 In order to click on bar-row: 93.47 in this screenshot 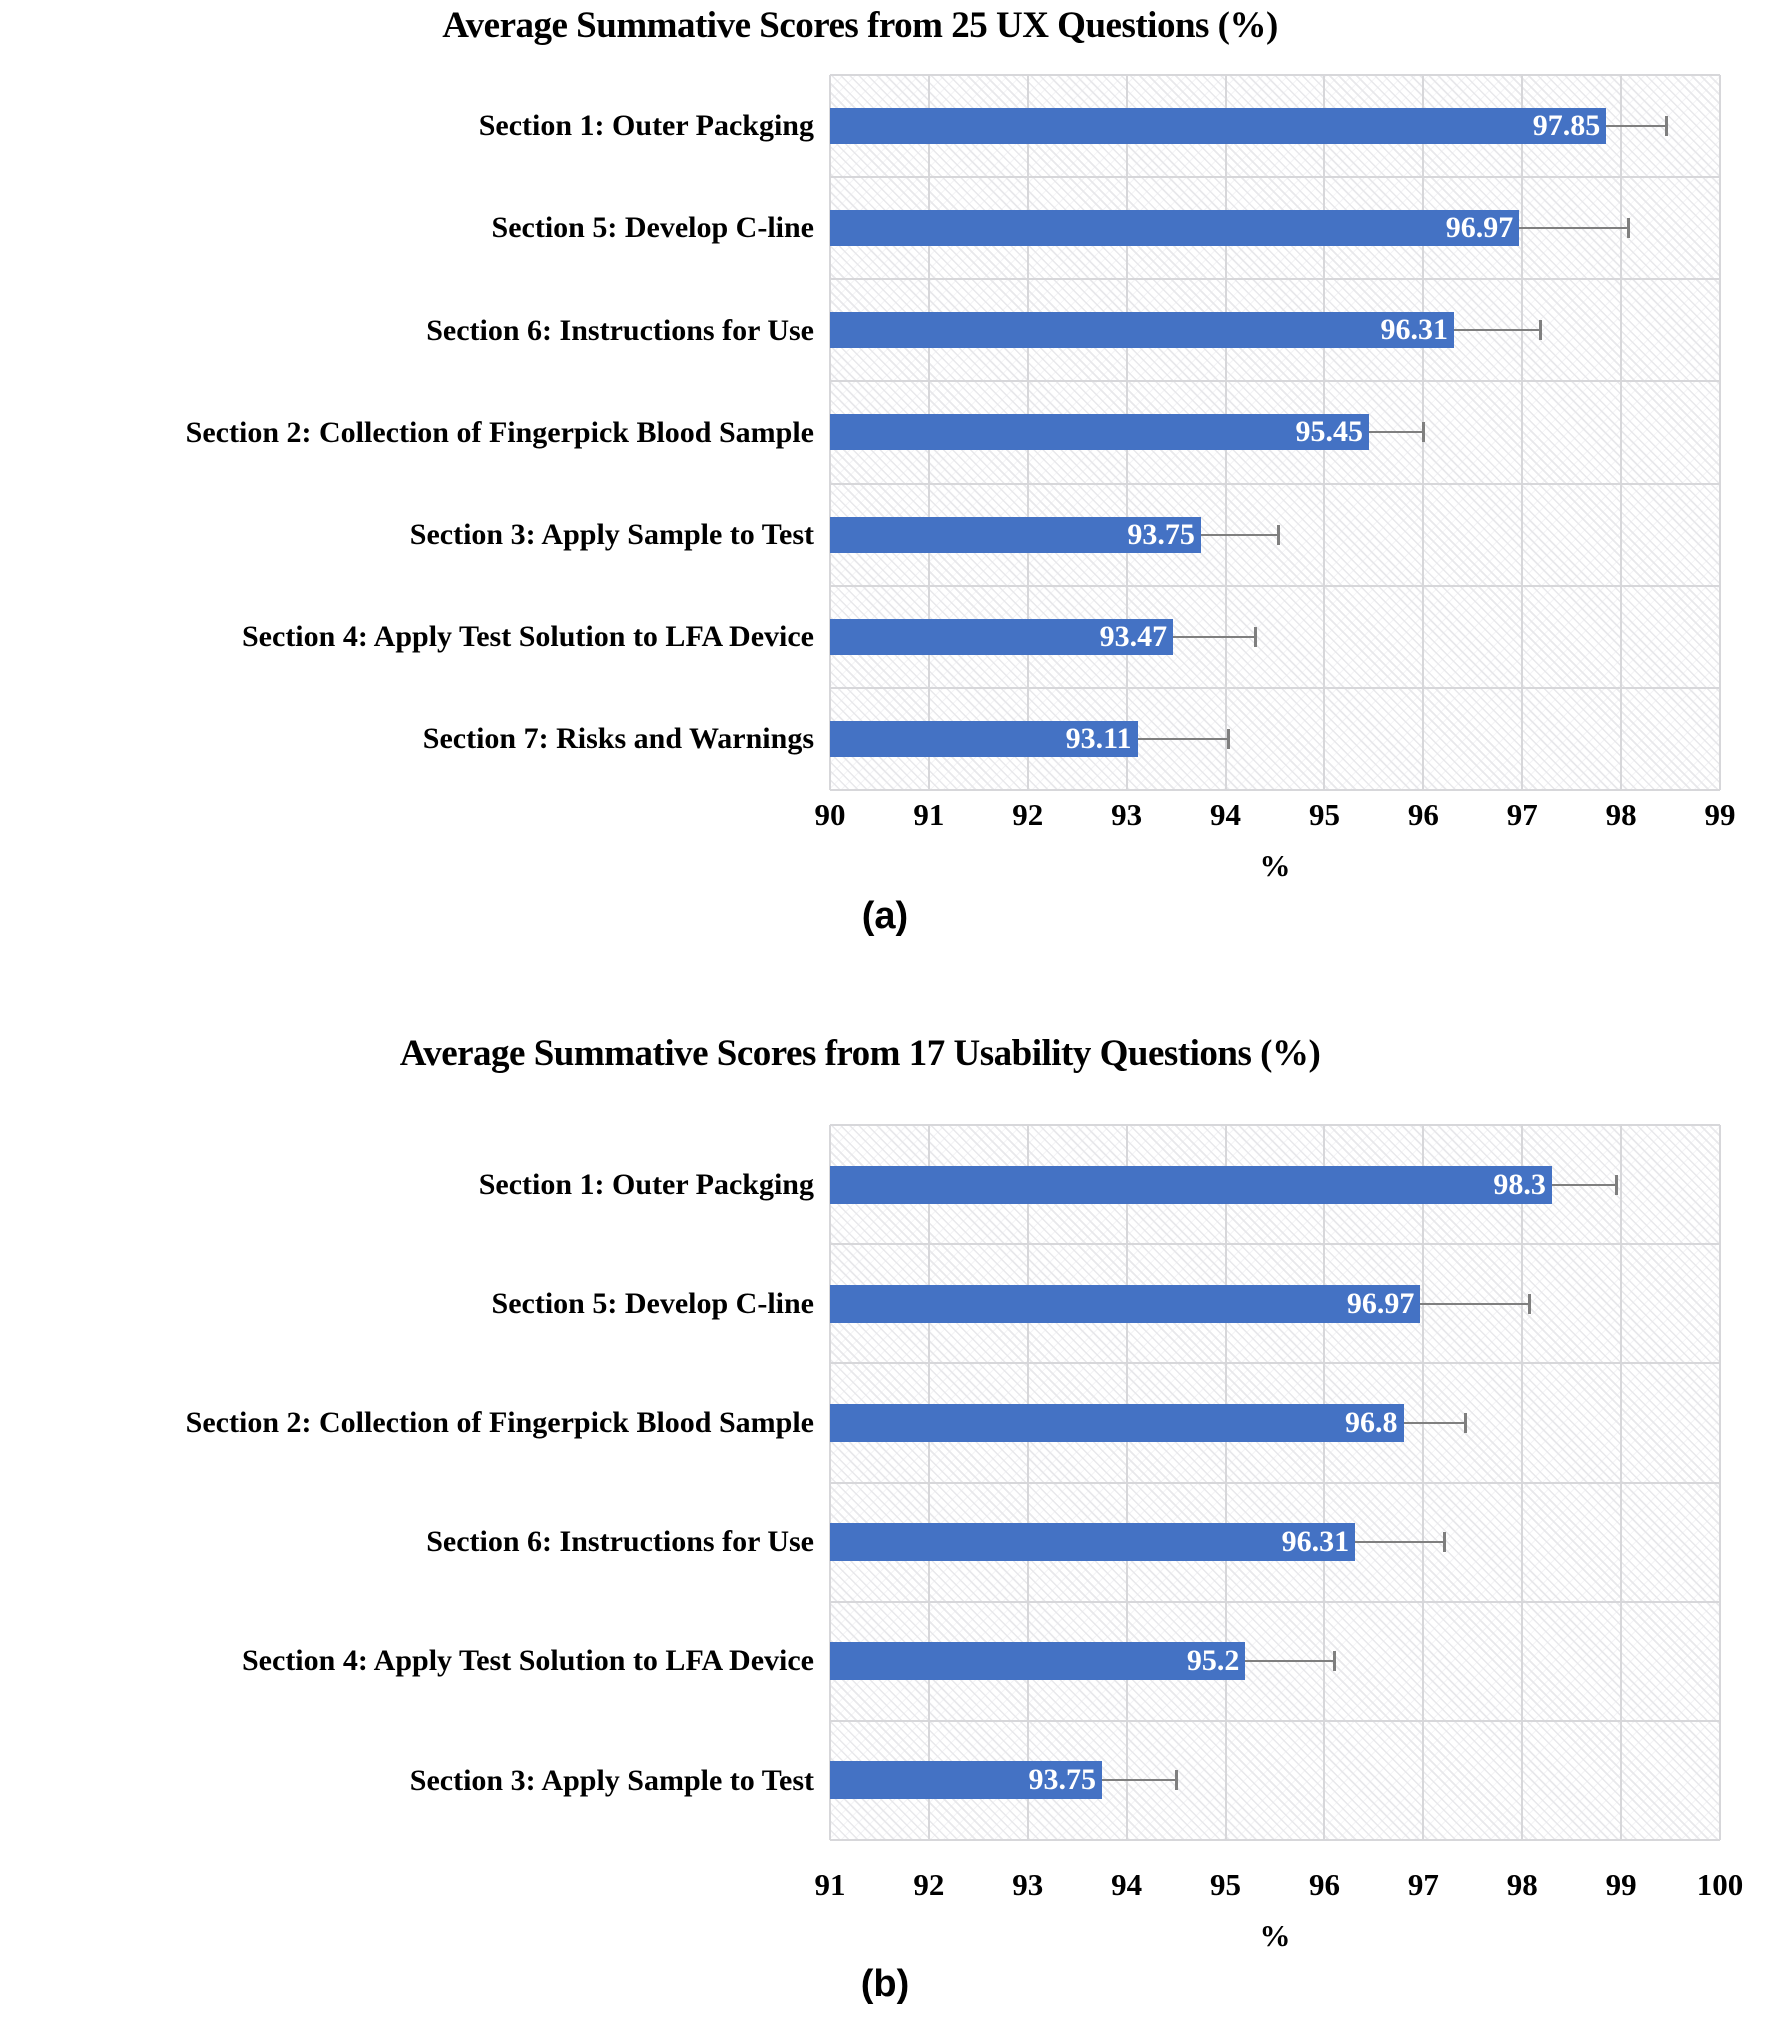, I will do `click(1275, 637)`.